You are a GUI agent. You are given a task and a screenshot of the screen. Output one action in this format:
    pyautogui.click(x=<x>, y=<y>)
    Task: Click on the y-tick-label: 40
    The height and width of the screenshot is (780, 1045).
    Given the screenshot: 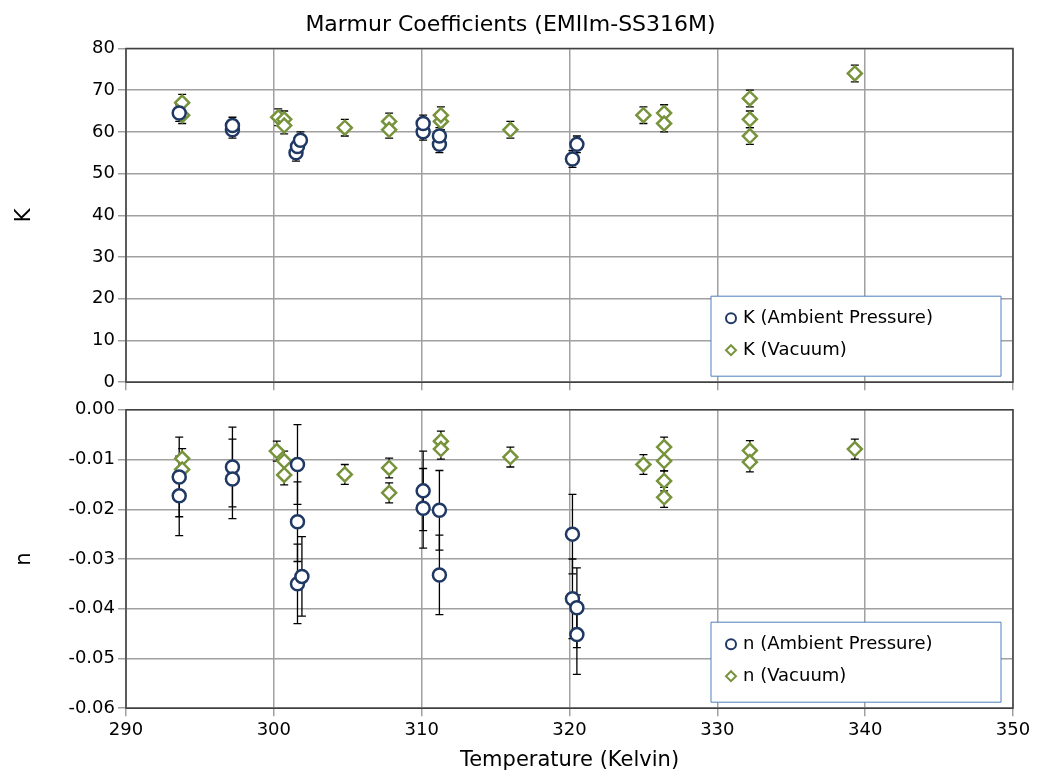 What is the action you would take?
    pyautogui.click(x=103, y=213)
    